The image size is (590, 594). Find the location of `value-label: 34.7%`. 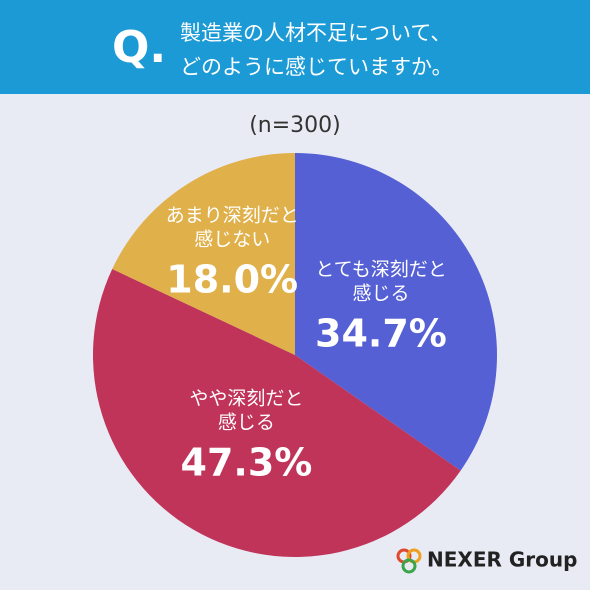

value-label: 34.7% is located at coordinates (381, 334).